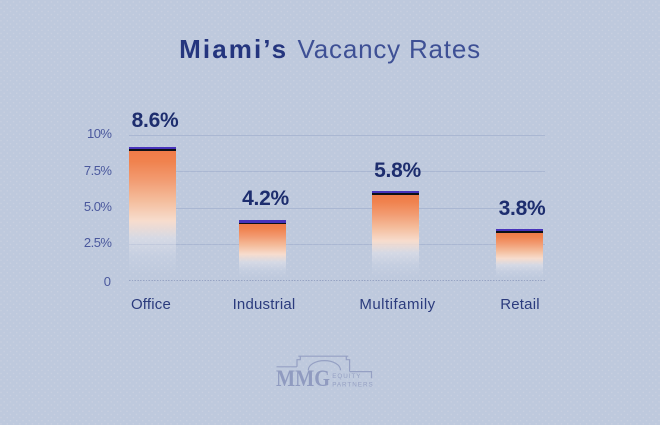 The image size is (660, 425). What do you see at coordinates (346, 376) in the screenshot?
I see `svg-text: EQUITY` at bounding box center [346, 376].